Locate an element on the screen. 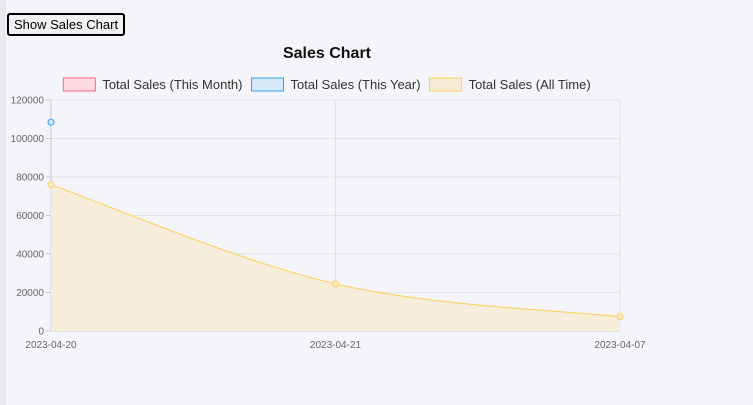 This screenshot has height=405, width=753. show-sales-chart-button: Show Sales Chart is located at coordinates (66, 24).